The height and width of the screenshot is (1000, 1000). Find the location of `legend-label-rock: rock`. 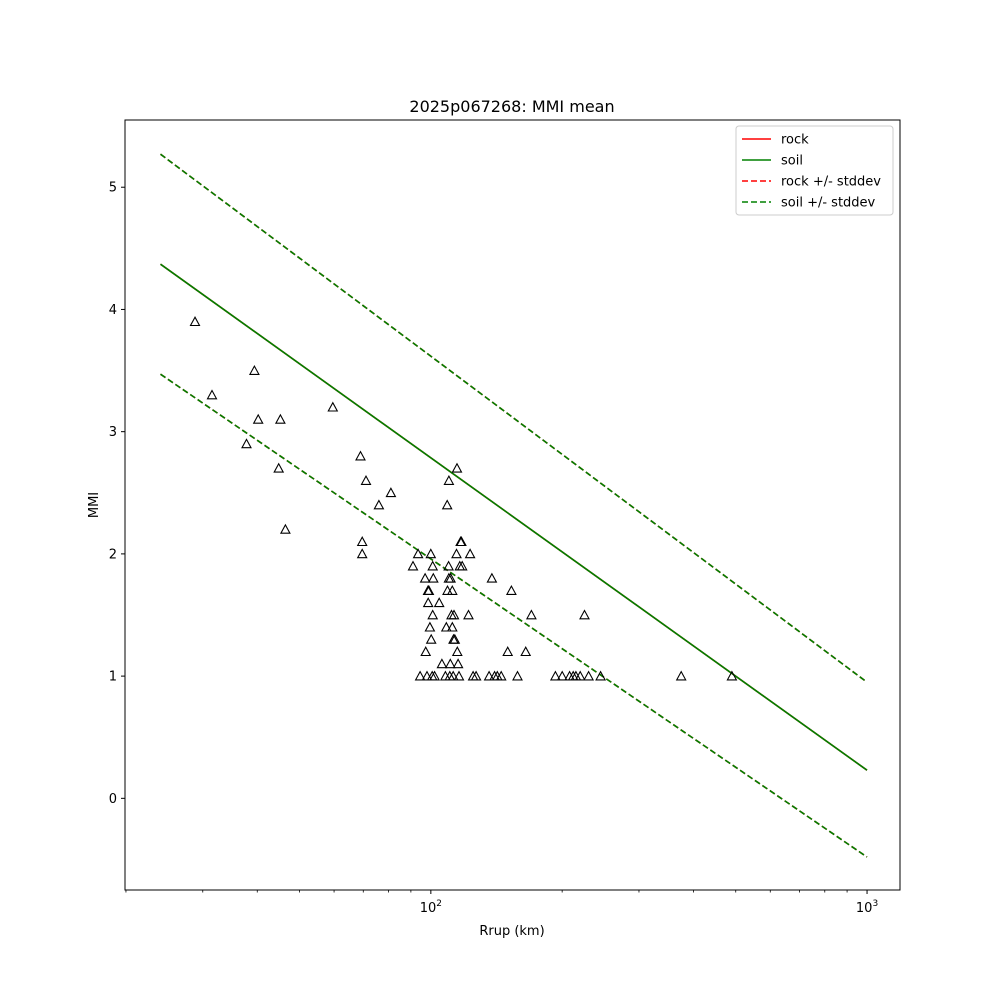

legend-label-rock: rock is located at coordinates (795, 140).